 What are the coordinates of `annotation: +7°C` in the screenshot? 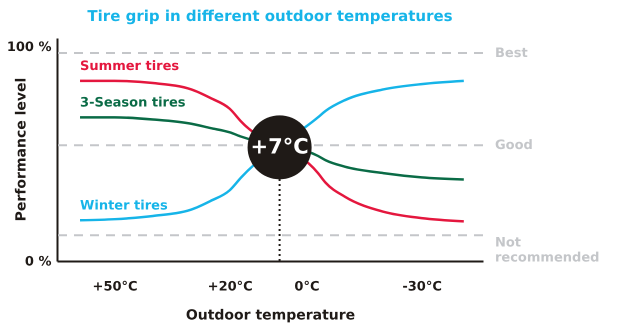 It's located at (279, 146).